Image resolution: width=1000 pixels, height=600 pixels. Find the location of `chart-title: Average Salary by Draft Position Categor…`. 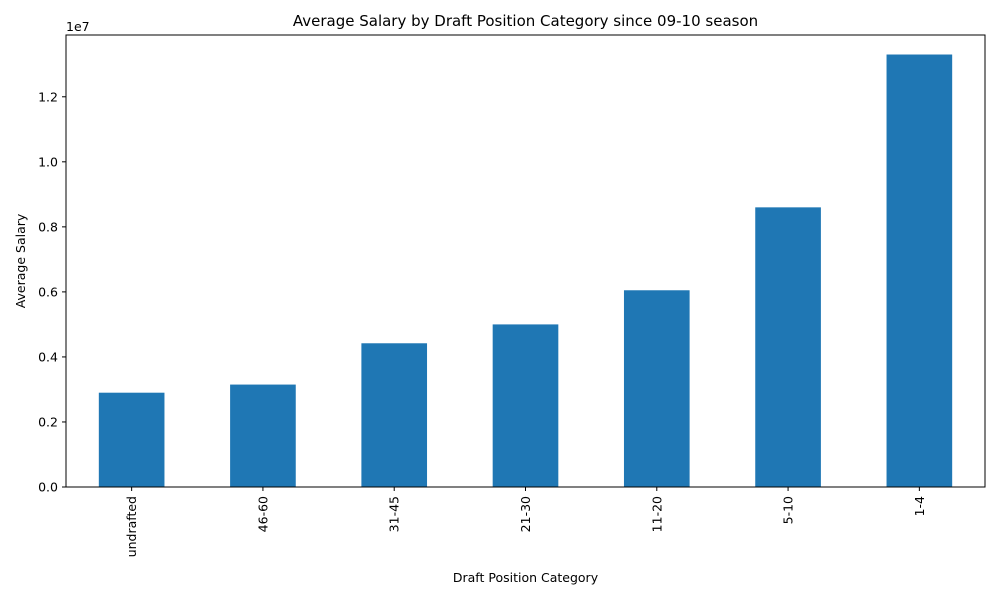

chart-title: Average Salary by Draft Position Categor… is located at coordinates (525, 21).